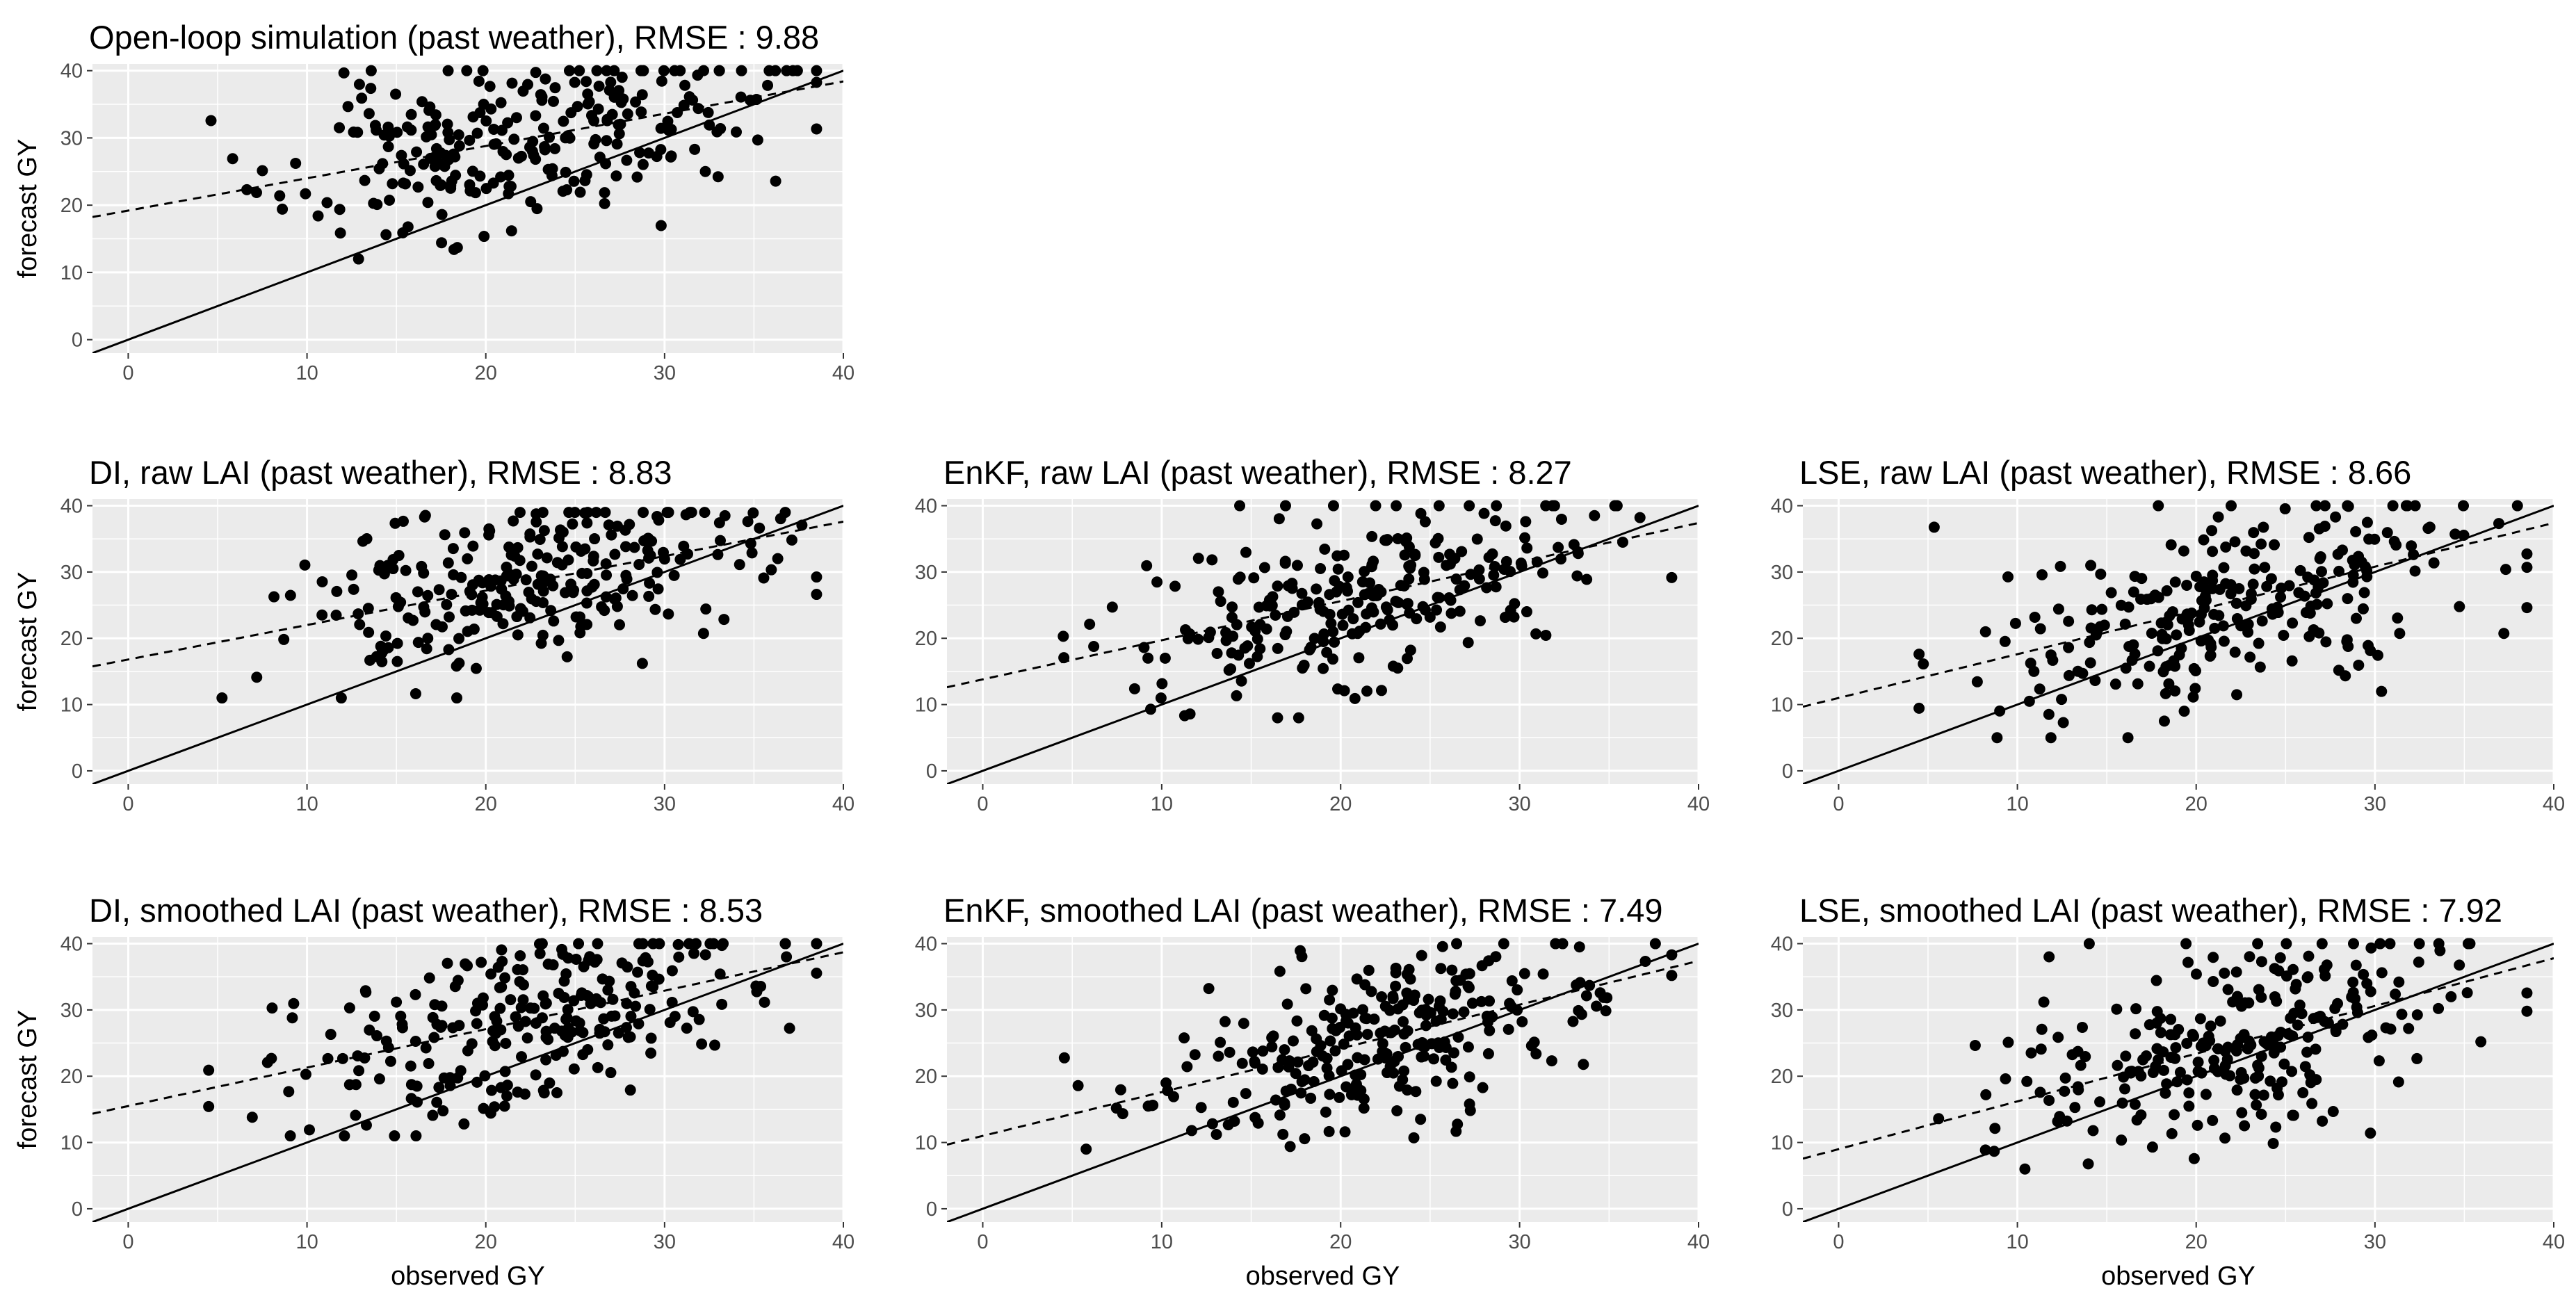 This screenshot has height=1311, width=2576. I want to click on y-tick-label: 30, so click(1782, 573).